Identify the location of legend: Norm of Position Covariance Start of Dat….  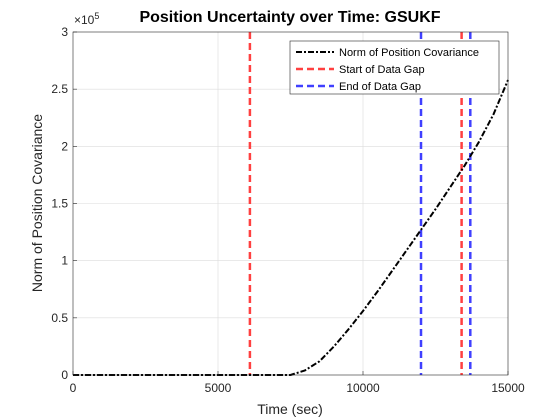
(394, 67).